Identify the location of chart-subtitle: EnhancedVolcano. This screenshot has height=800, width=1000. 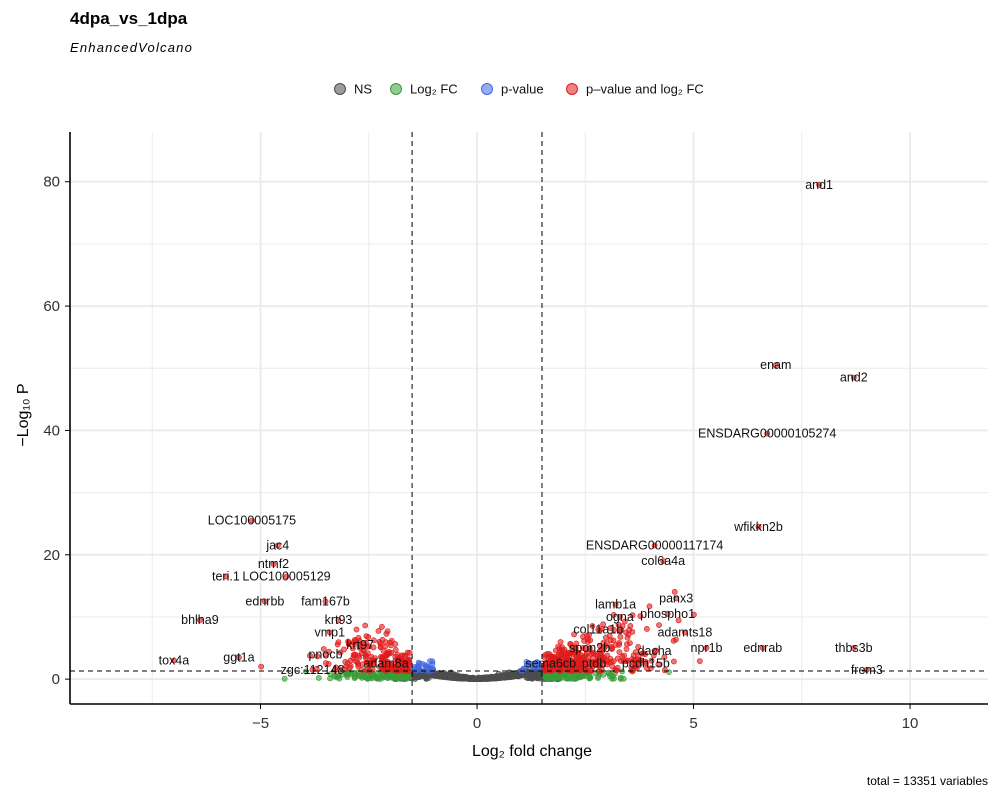
(131, 47).